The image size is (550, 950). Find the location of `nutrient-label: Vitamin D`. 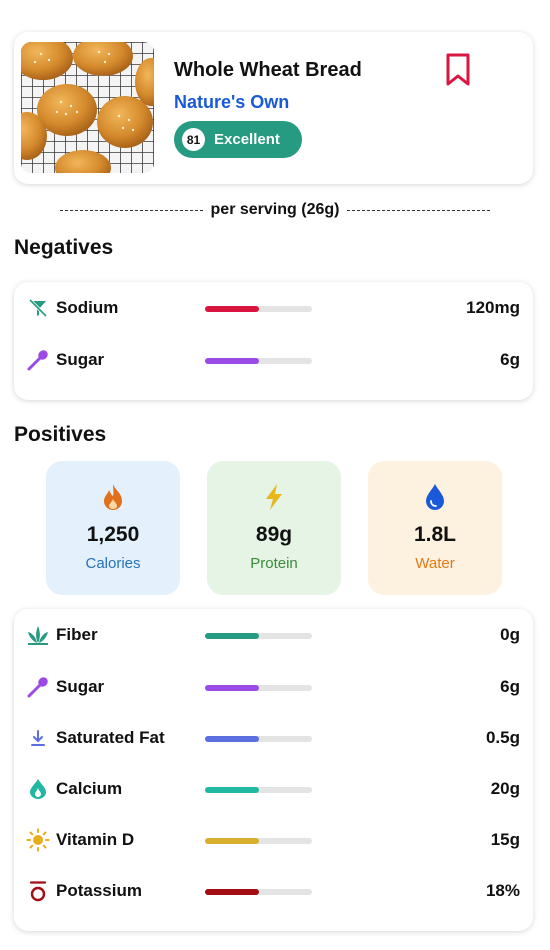

nutrient-label: Vitamin D is located at coordinates (95, 839).